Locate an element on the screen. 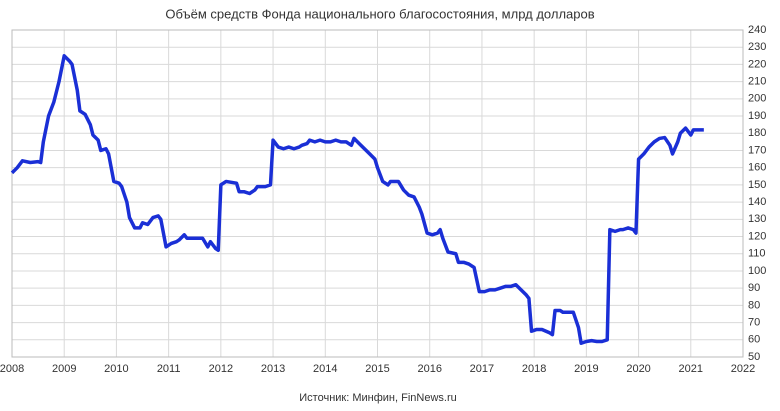 The image size is (780, 411). x-tick-label: 2013 is located at coordinates (273, 369).